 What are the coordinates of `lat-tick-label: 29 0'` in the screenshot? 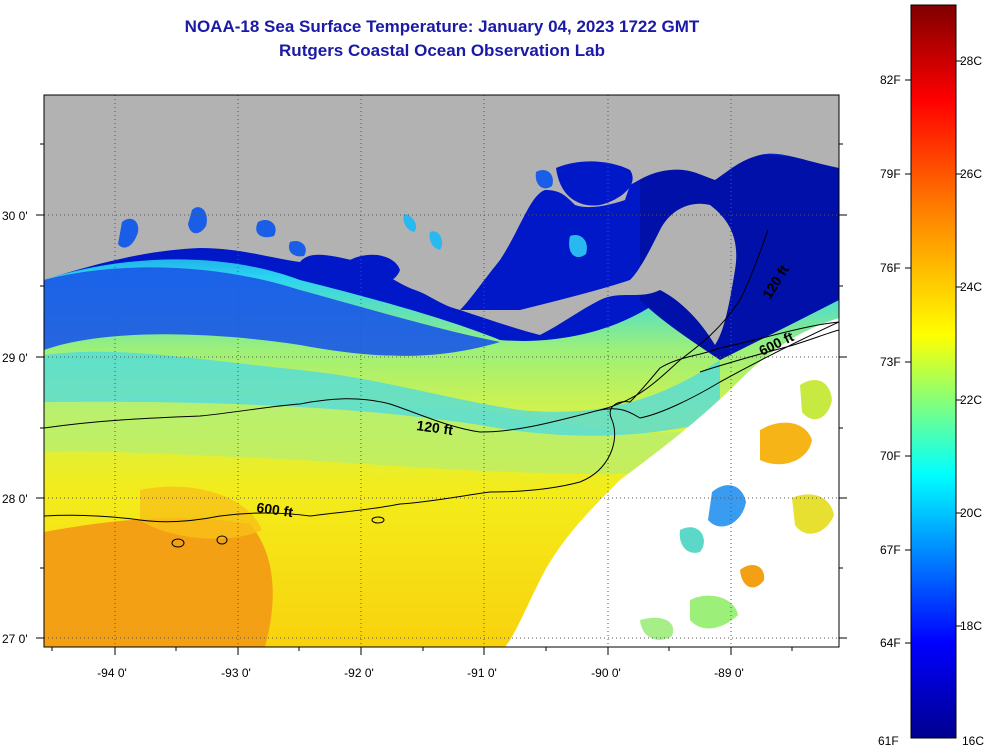 It's located at (15, 358).